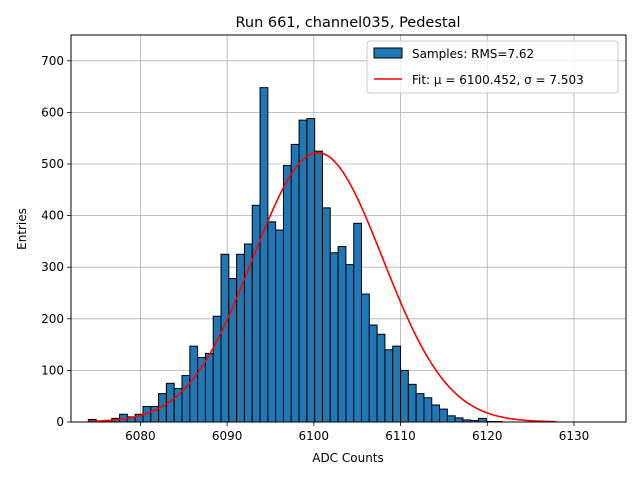  I want to click on chart-title: Run 661, channel035, Pedestal, so click(347, 23).